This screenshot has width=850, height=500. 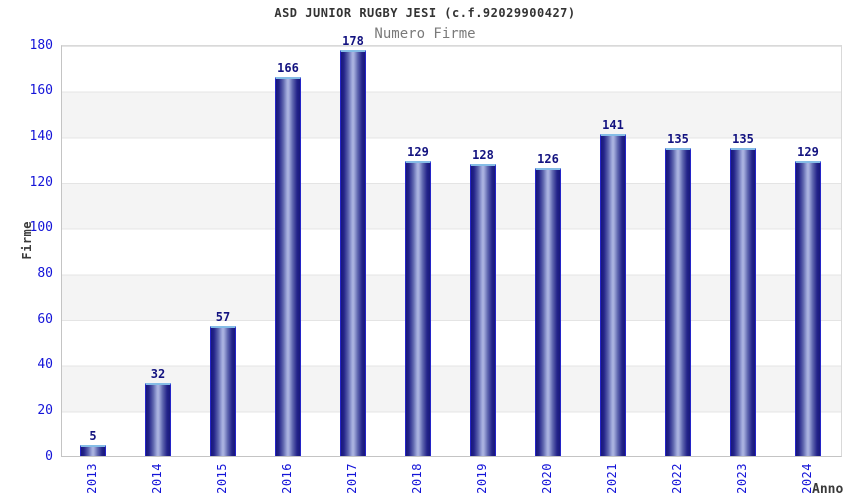 I want to click on bar-2016: 166, so click(x=288, y=258).